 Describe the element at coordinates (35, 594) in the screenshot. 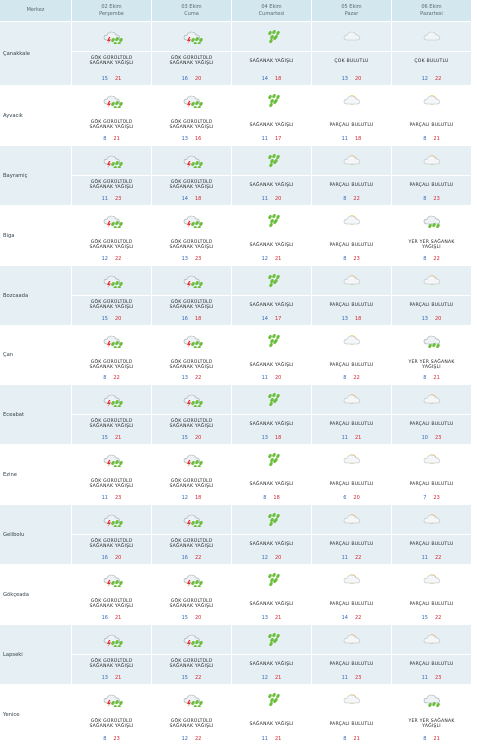

I see `location-name-cell: Gökçeada` at that location.